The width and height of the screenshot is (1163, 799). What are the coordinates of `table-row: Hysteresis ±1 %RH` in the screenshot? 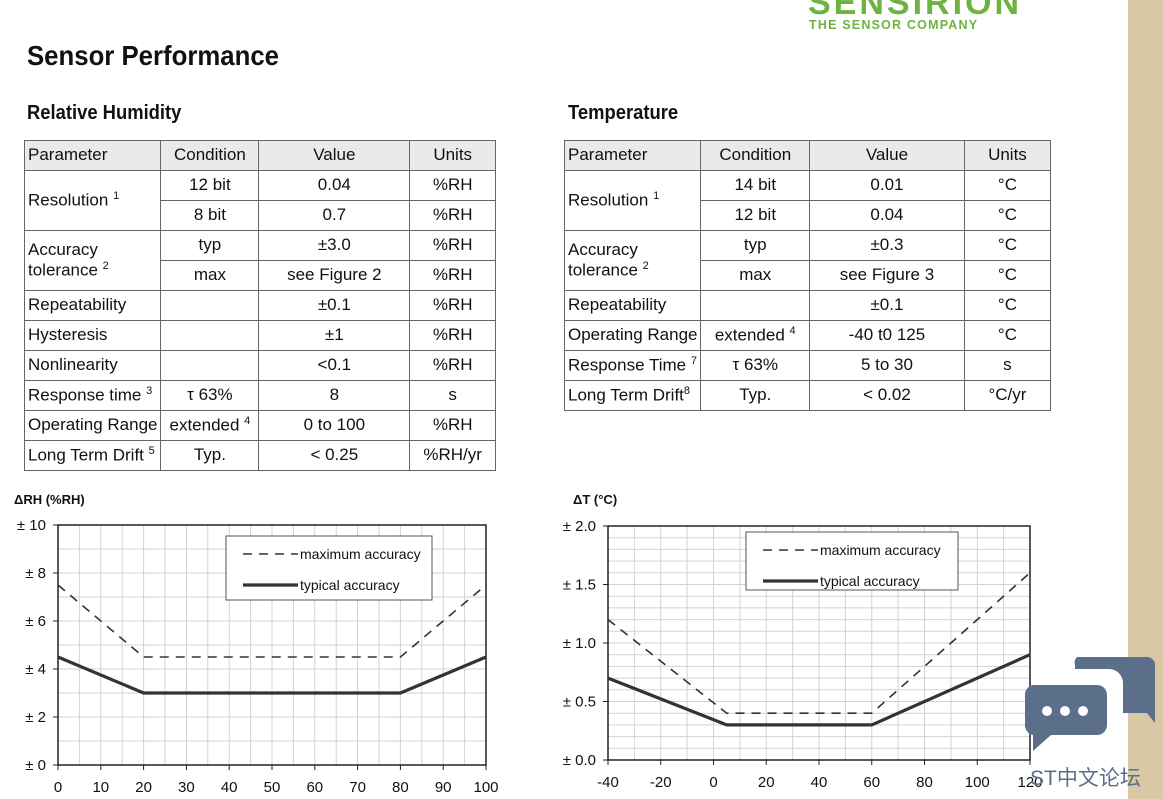 It's located at (259, 335).